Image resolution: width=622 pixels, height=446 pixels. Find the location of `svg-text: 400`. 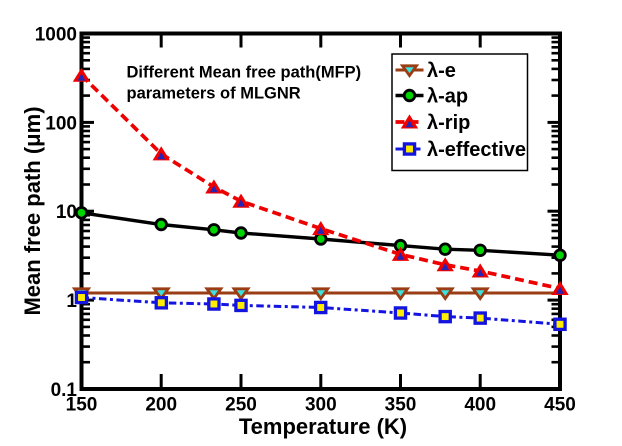

svg-text: 400 is located at coordinates (480, 405).